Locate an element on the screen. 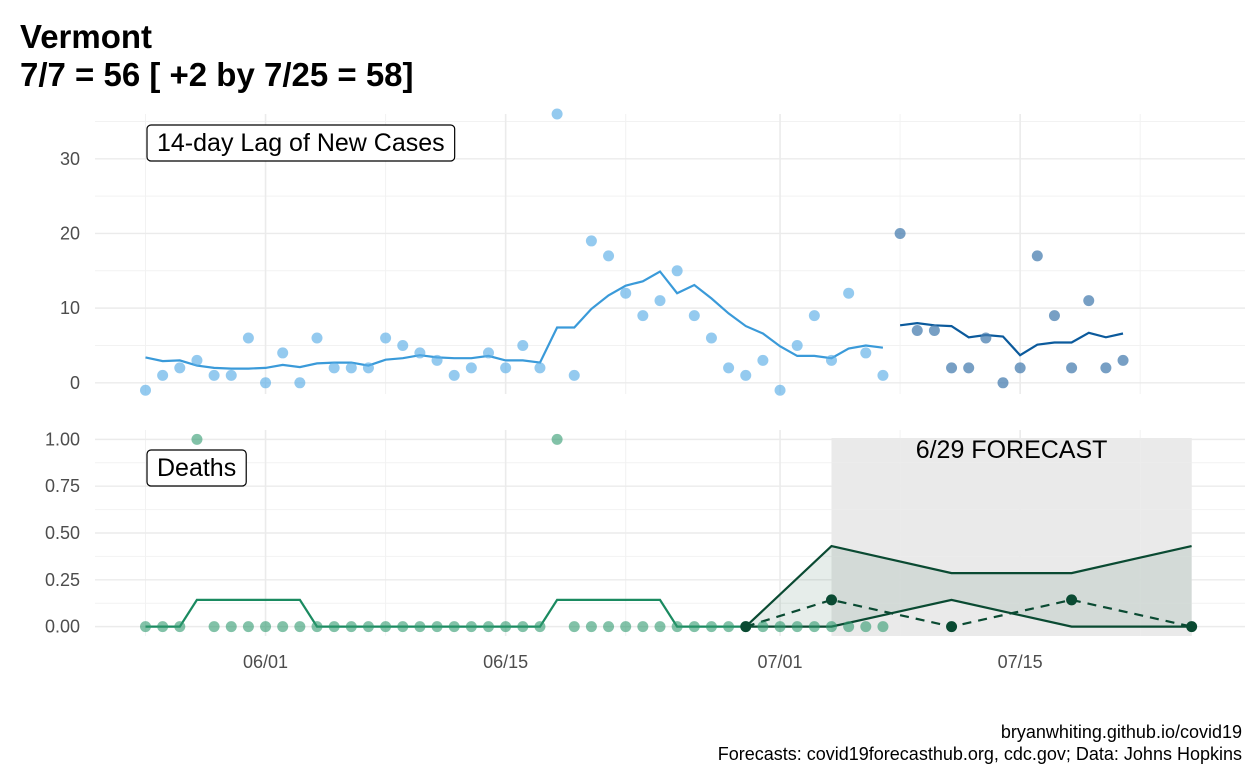  y-tick-label: 30 is located at coordinates (70, 159).